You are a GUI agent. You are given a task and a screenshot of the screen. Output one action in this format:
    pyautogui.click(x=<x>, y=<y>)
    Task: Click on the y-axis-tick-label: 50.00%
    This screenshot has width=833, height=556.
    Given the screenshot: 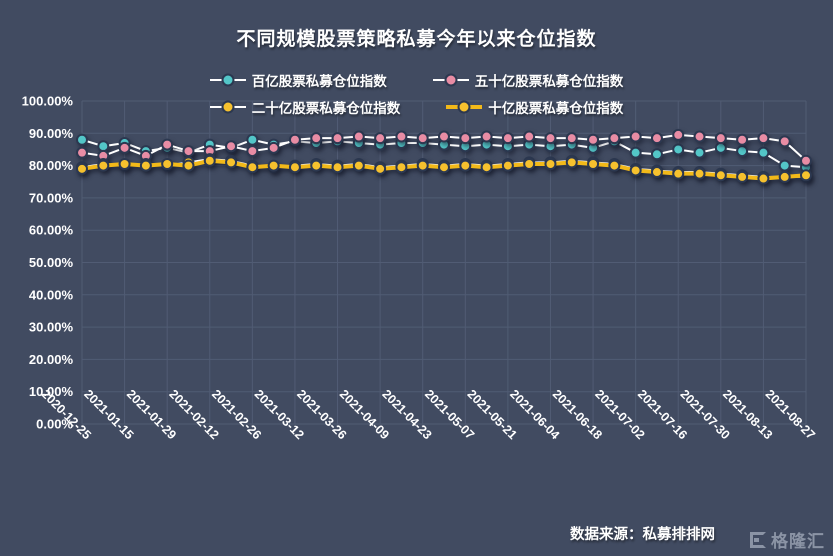 What is the action you would take?
    pyautogui.click(x=51, y=262)
    